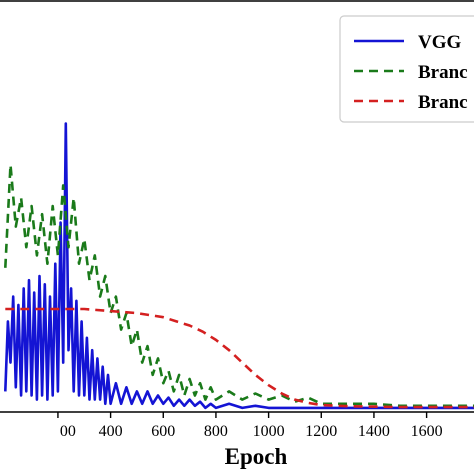 Image resolution: width=474 pixels, height=474 pixels. I want to click on x-tick-label: 1600, so click(427, 431).